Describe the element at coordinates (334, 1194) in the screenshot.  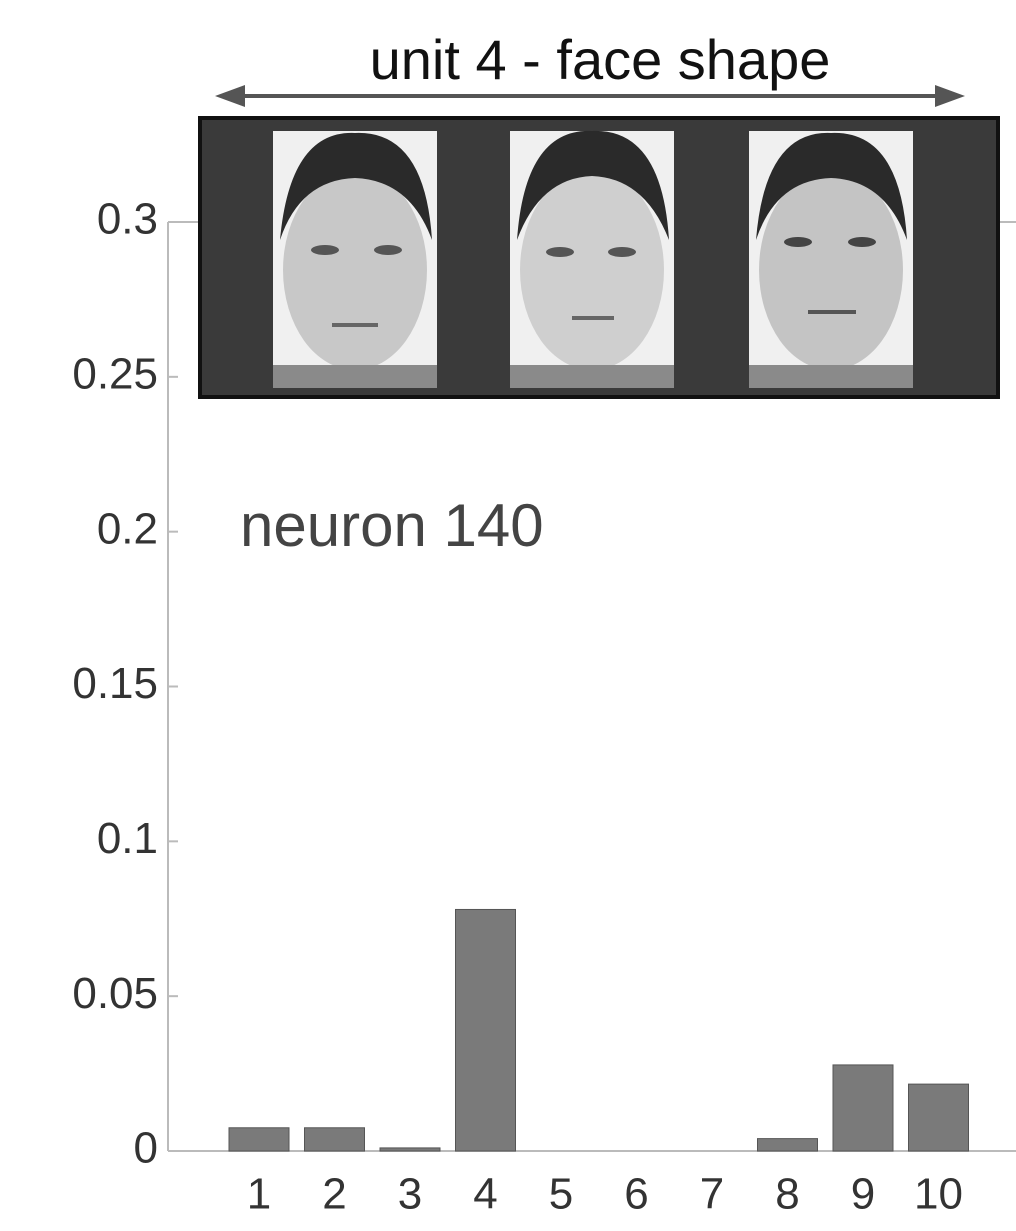
I see `x-tick-label: 2` at that location.